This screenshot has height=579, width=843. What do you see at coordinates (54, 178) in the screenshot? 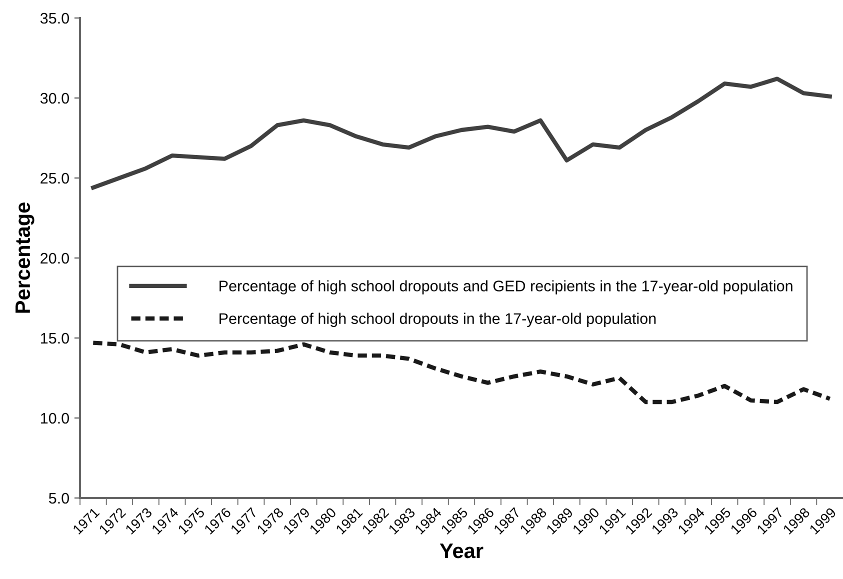
I see `y-tick-label: 25.0` at bounding box center [54, 178].